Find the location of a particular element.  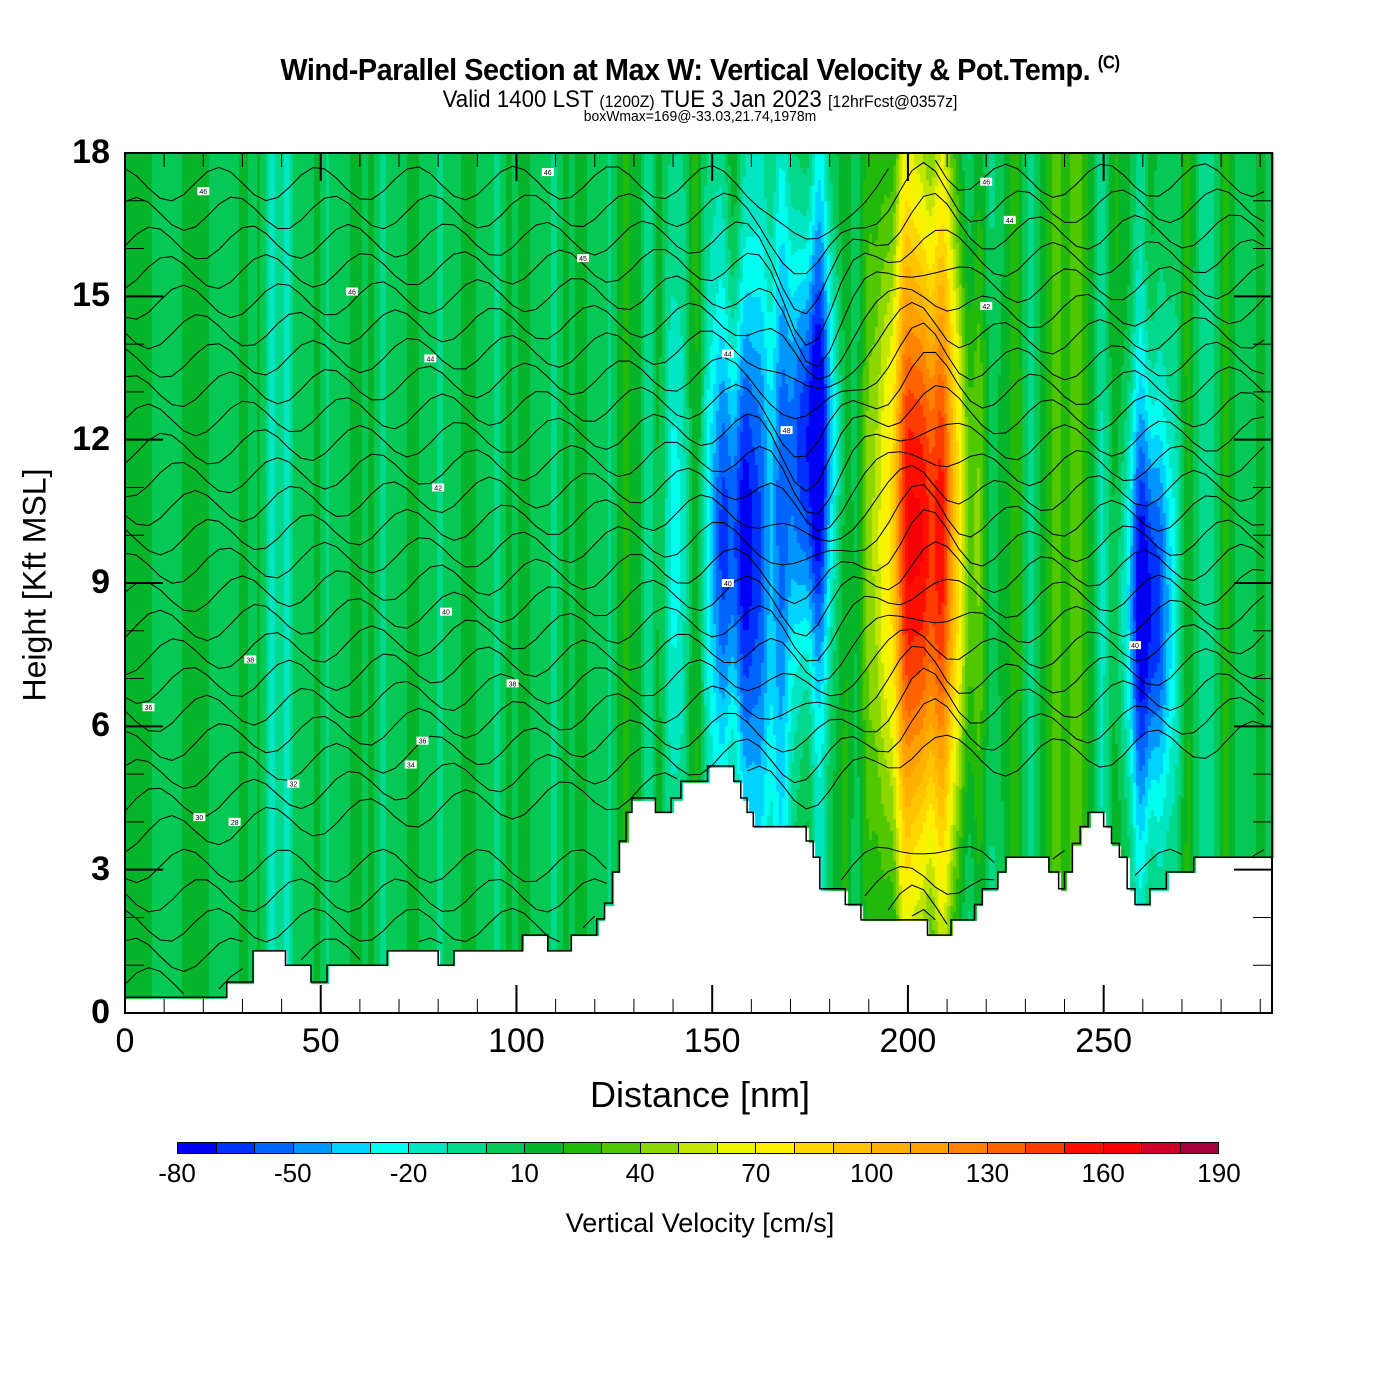

contour-label-text: 36 is located at coordinates (423, 742).